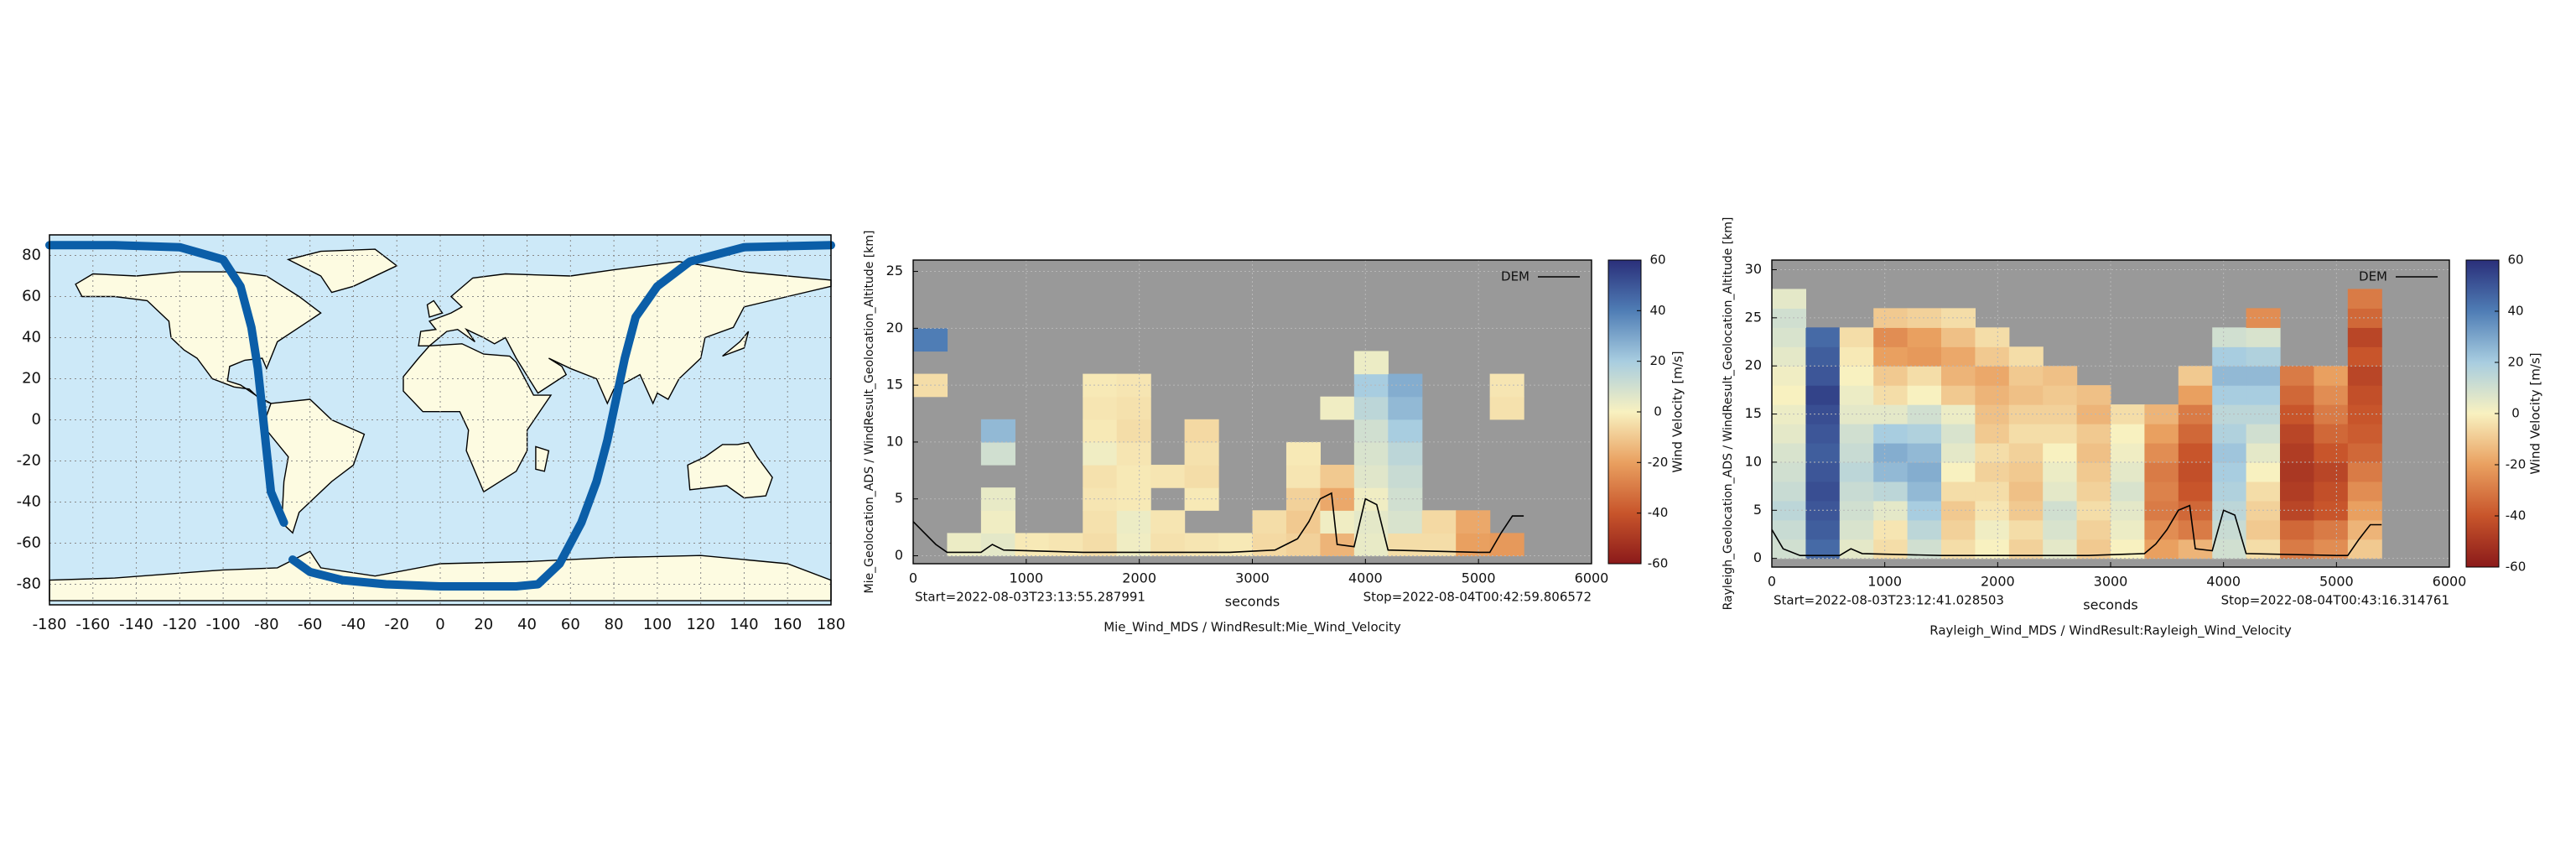 This screenshot has width=2576, height=859. Describe the element at coordinates (2111, 582) in the screenshot. I see `x-tick-label: 3000` at that location.